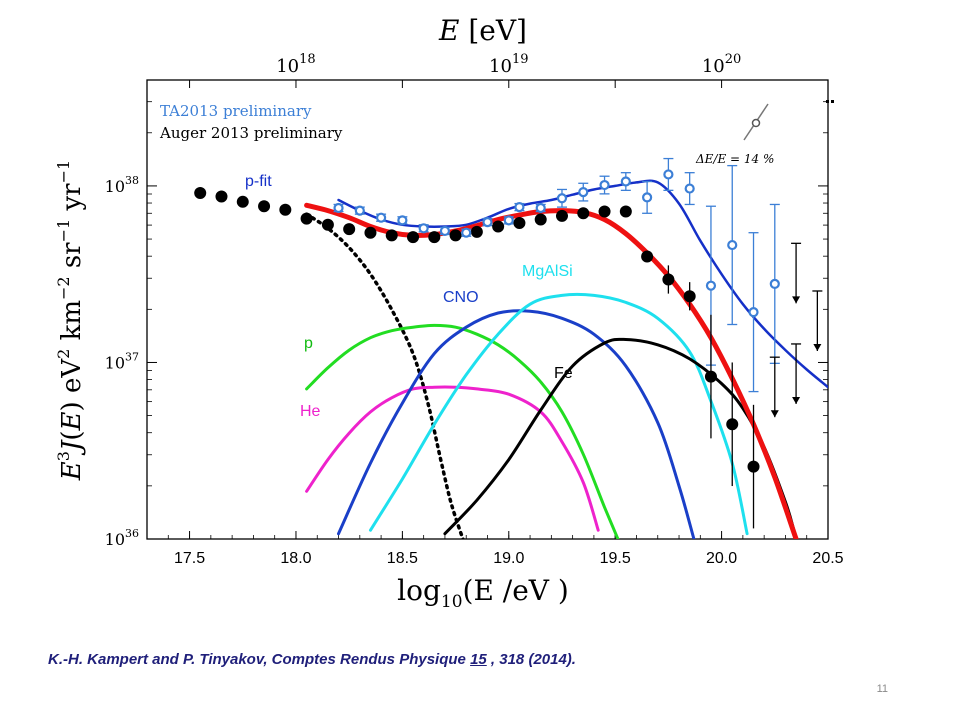 This screenshot has height=720, width=960. I want to click on y-tick-label: 1038, so click(122, 185).